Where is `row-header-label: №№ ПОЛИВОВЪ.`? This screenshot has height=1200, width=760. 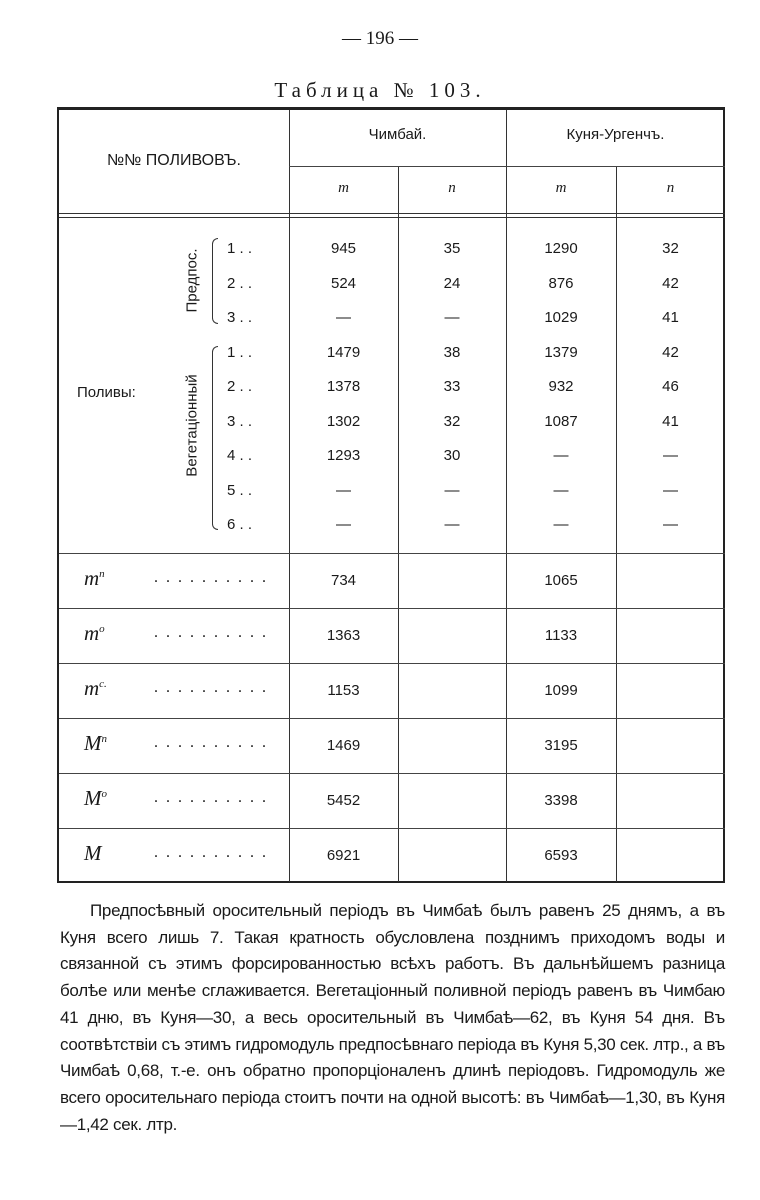 row-header-label: №№ ПОЛИВОВЪ. is located at coordinates (173, 160).